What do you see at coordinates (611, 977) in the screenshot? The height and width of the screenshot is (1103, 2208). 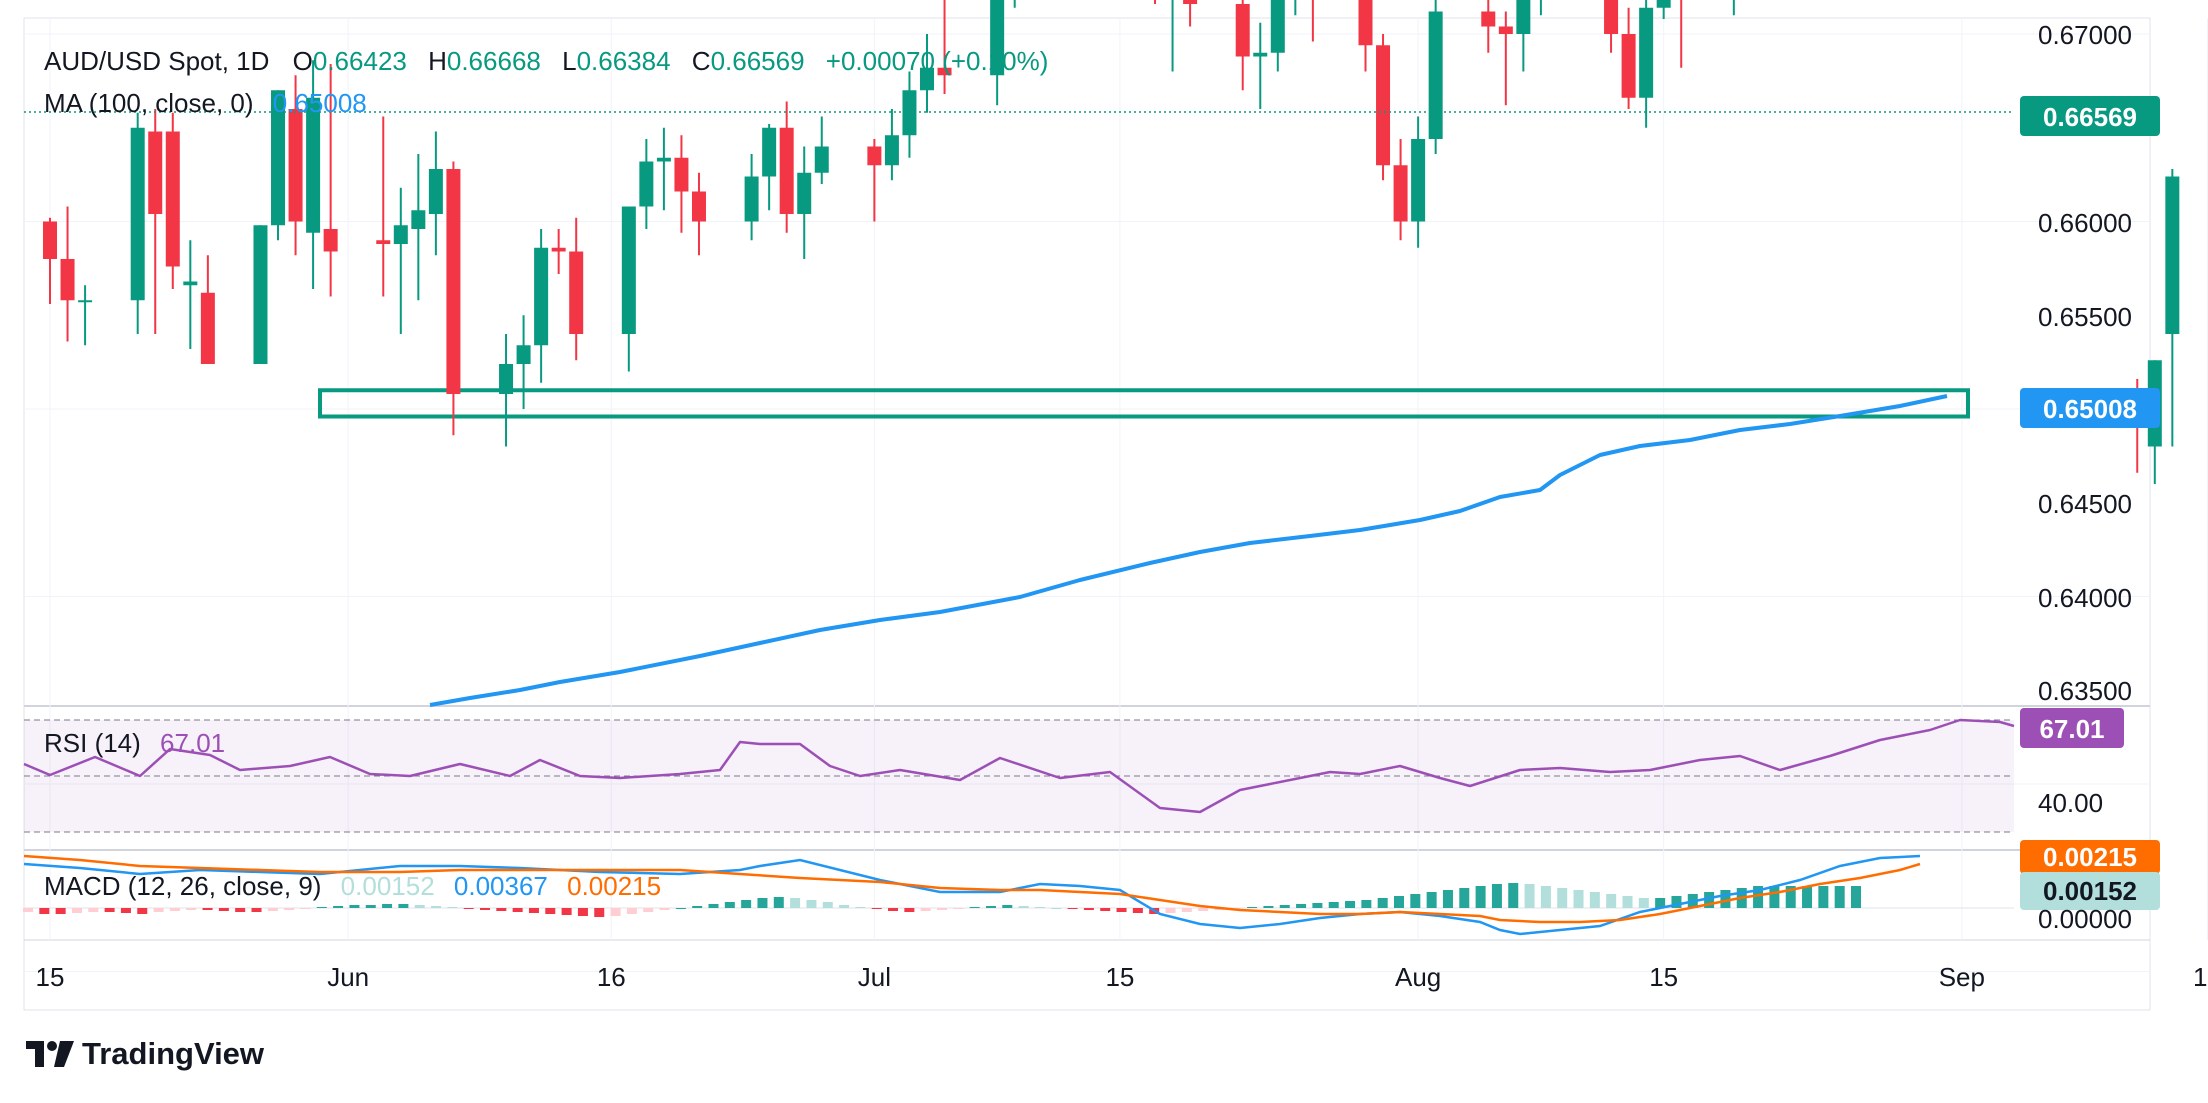 I see `time-tick-label: 16` at bounding box center [611, 977].